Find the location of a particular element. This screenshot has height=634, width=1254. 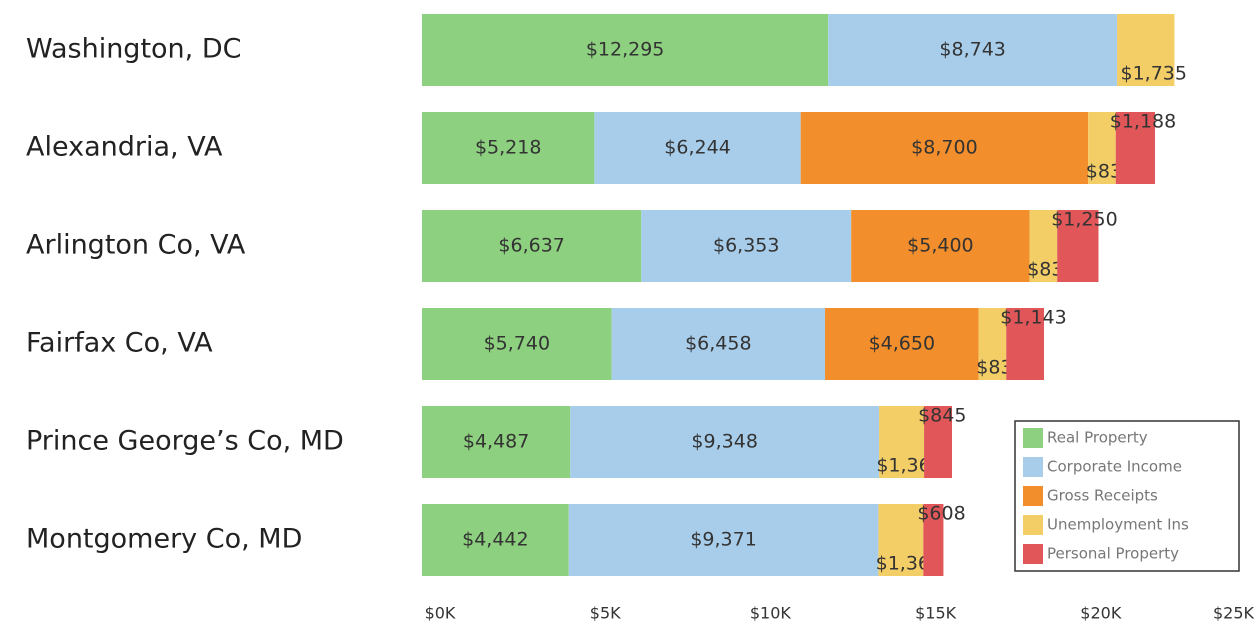

value-label: $8,743 is located at coordinates (972, 50).